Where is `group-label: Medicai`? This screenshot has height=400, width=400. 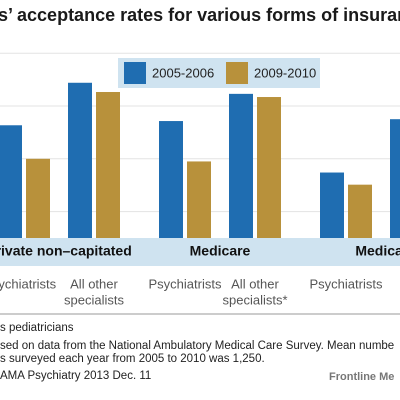
group-label: Medicai is located at coordinates (377, 251).